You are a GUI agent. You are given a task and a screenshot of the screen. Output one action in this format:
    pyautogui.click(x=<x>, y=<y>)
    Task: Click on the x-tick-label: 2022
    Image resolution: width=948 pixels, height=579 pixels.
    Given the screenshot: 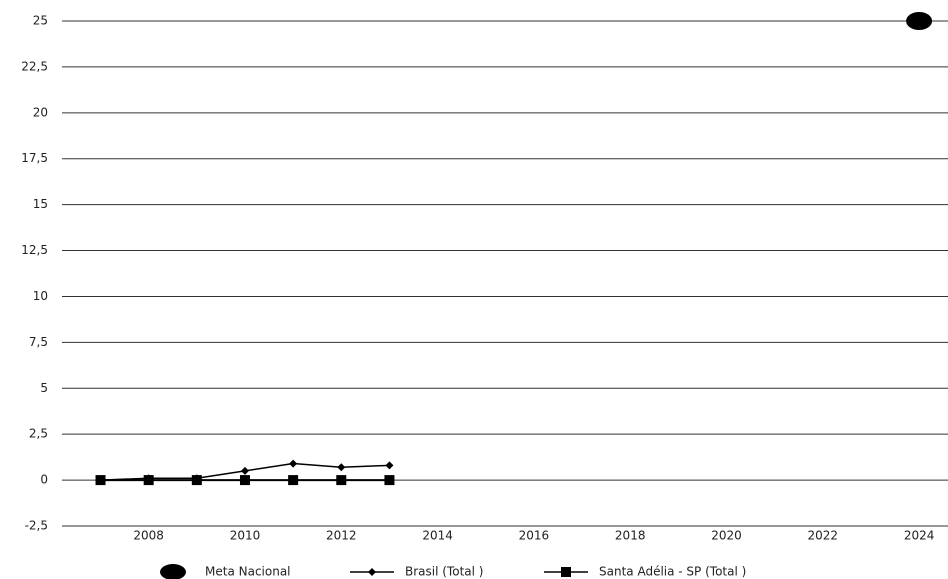 What is the action you would take?
    pyautogui.click(x=823, y=536)
    